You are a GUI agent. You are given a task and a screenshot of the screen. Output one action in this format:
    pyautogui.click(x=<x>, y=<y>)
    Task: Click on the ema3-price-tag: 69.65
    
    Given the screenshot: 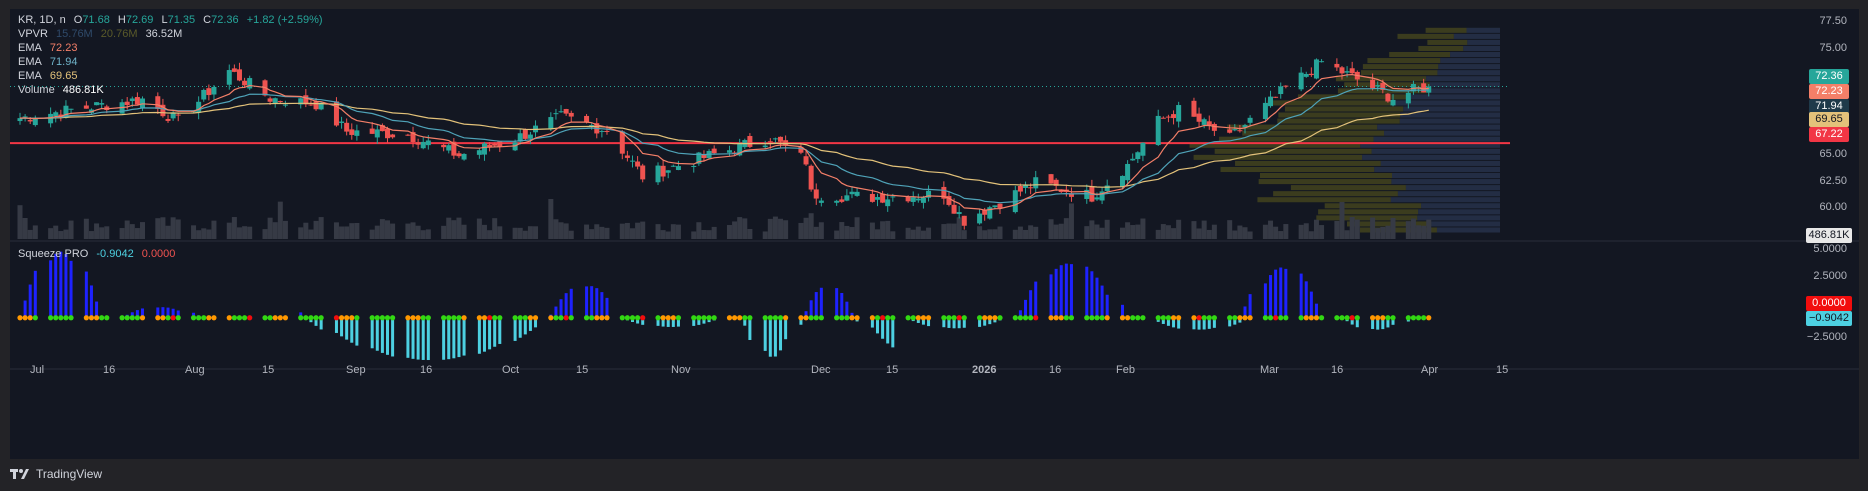 What is the action you would take?
    pyautogui.click(x=1829, y=119)
    